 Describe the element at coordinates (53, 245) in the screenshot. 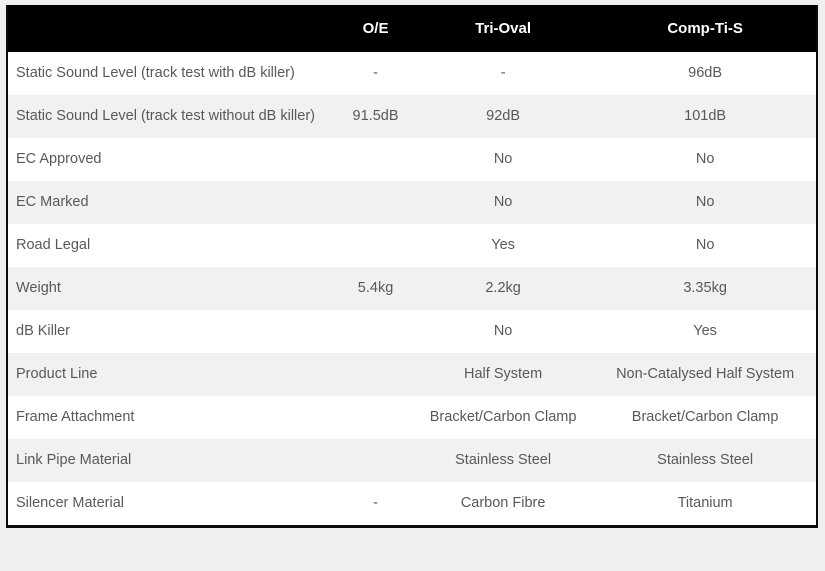

I see `row-label: Road Legal` at that location.